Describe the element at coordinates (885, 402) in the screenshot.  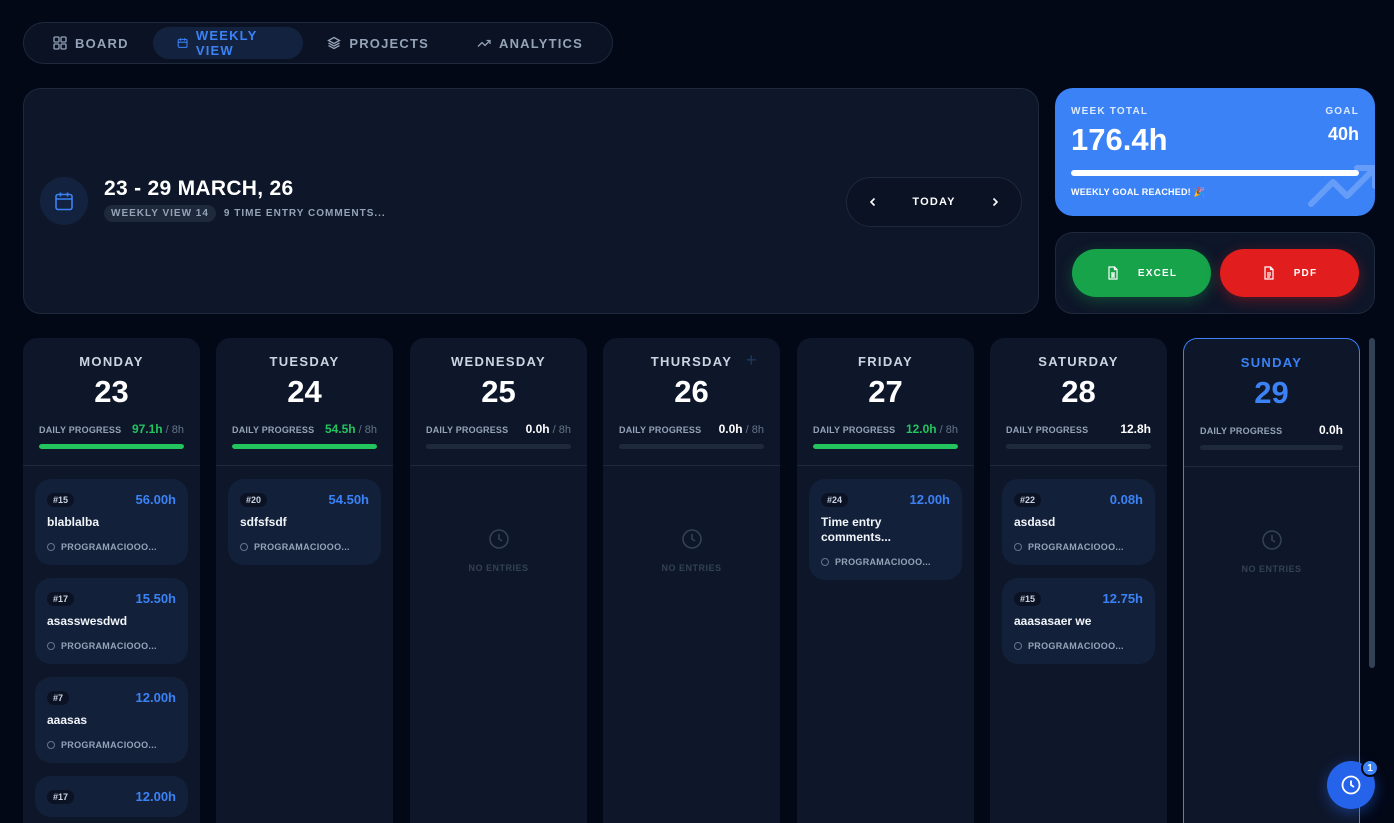
I see `day-header: FRIDAY 27 DAILY PROGRESS 12.0h/ 8h` at that location.